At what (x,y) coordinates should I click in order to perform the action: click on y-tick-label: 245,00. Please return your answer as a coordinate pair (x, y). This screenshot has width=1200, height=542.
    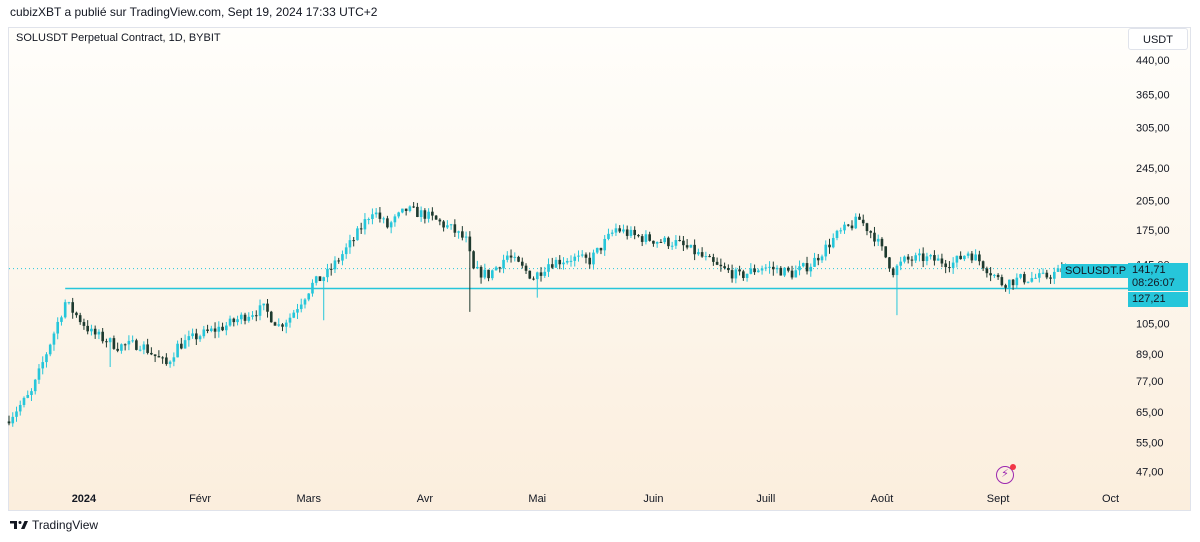
    Looking at the image, I should click on (1153, 169).